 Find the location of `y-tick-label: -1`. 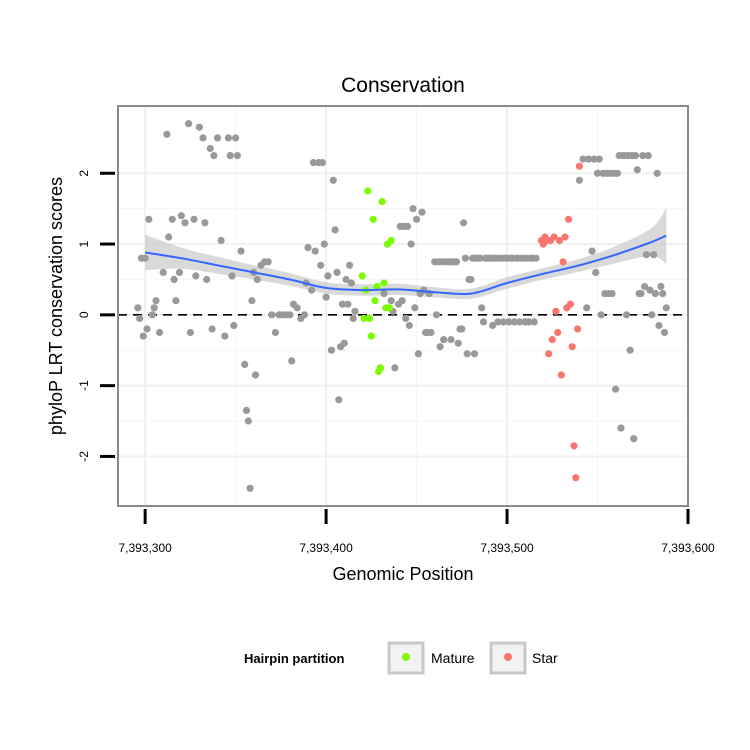

y-tick-label: -1 is located at coordinates (84, 385).